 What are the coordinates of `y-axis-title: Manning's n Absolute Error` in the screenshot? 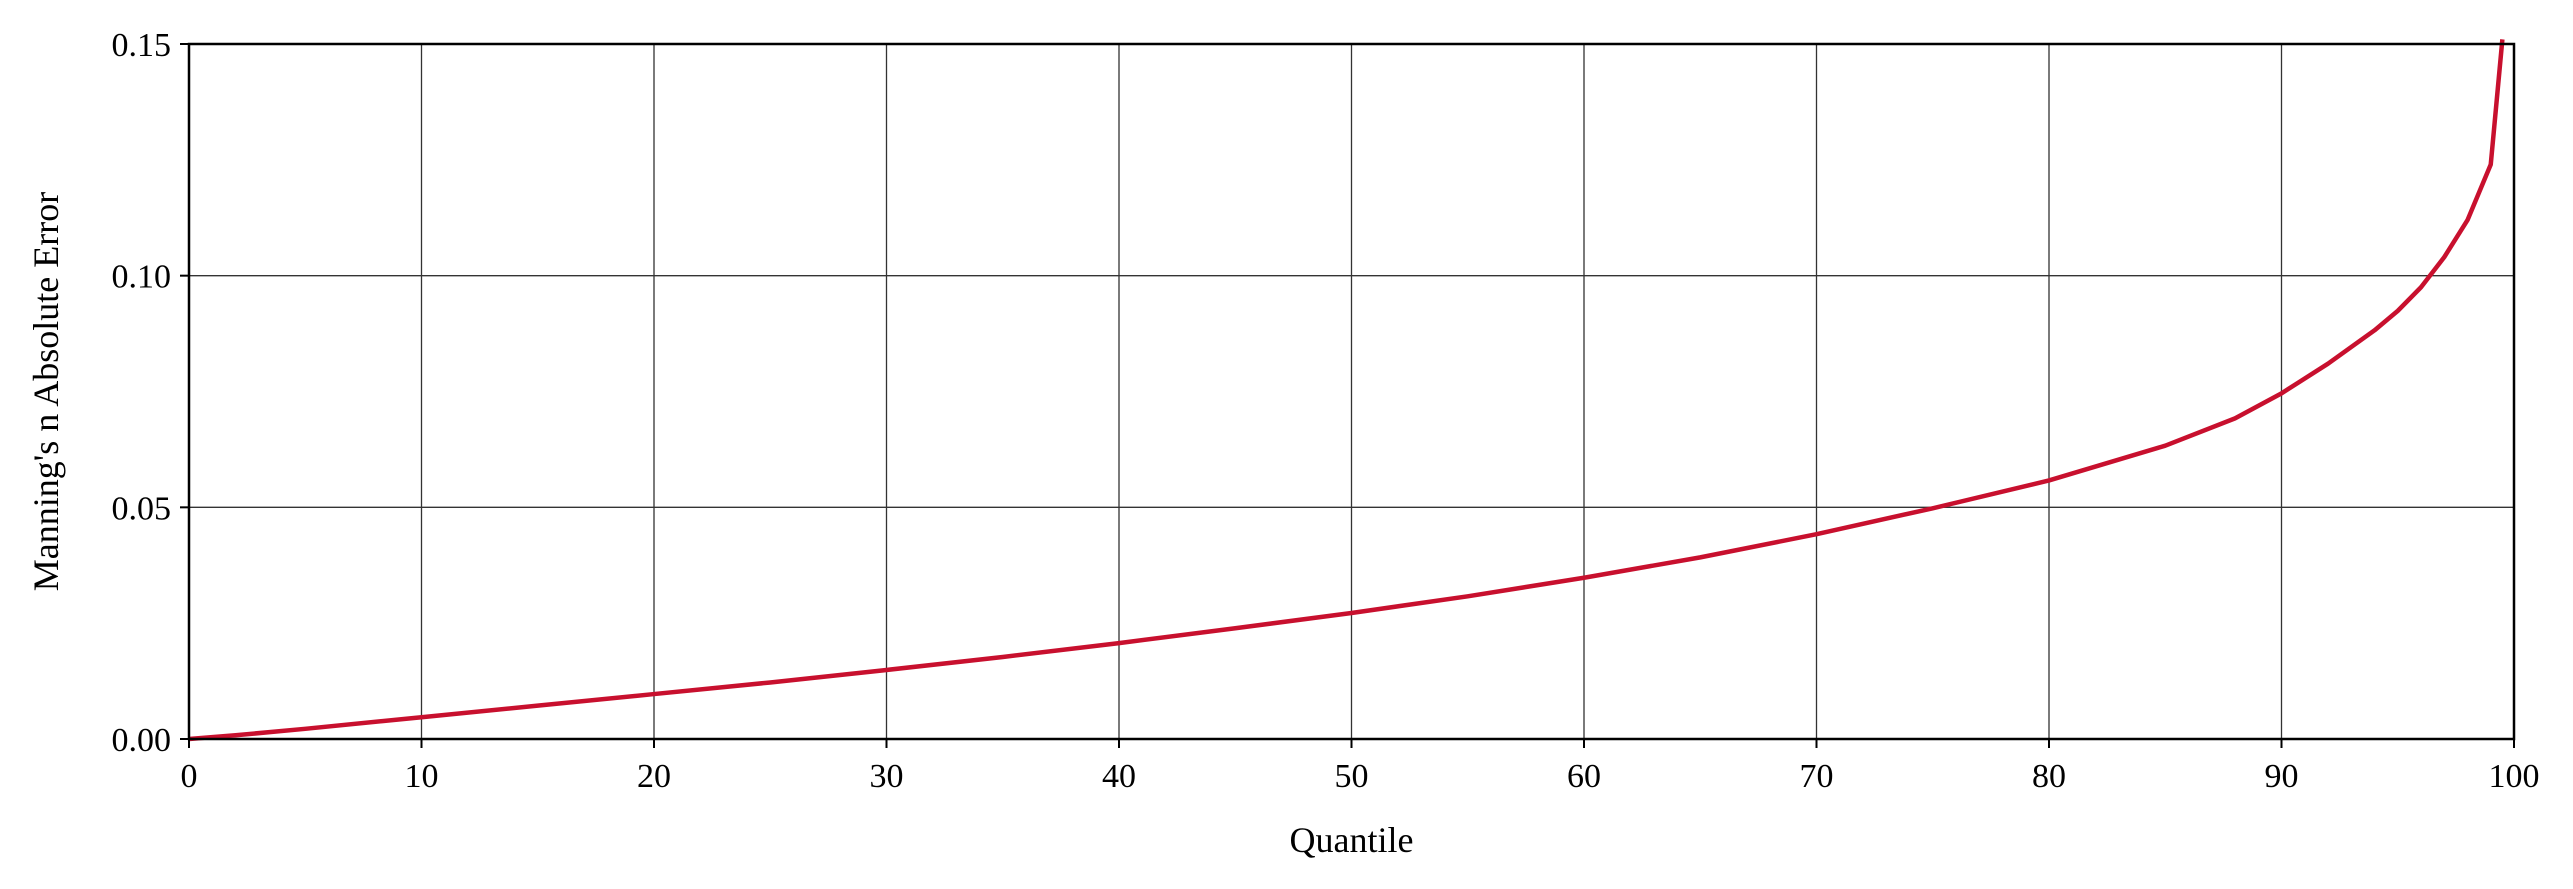 It's located at (46, 391).